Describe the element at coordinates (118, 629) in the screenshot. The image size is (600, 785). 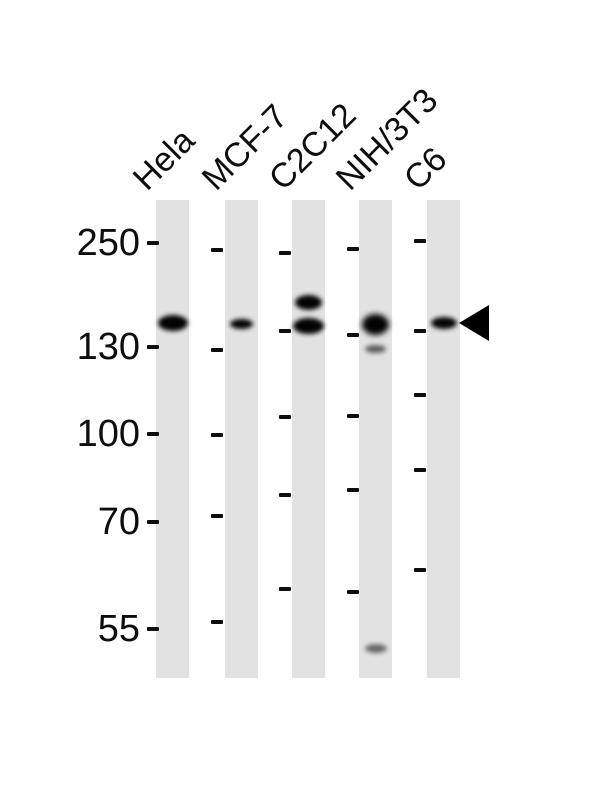
I see `marker-weight-label: 55` at that location.